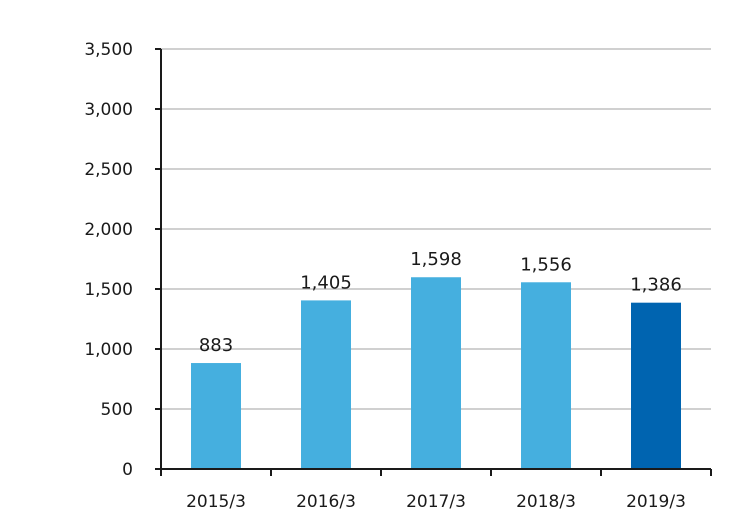 Image resolution: width=756 pixels, height=528 pixels. What do you see at coordinates (108, 110) in the screenshot?
I see `y-tick-label: 3,000` at bounding box center [108, 110].